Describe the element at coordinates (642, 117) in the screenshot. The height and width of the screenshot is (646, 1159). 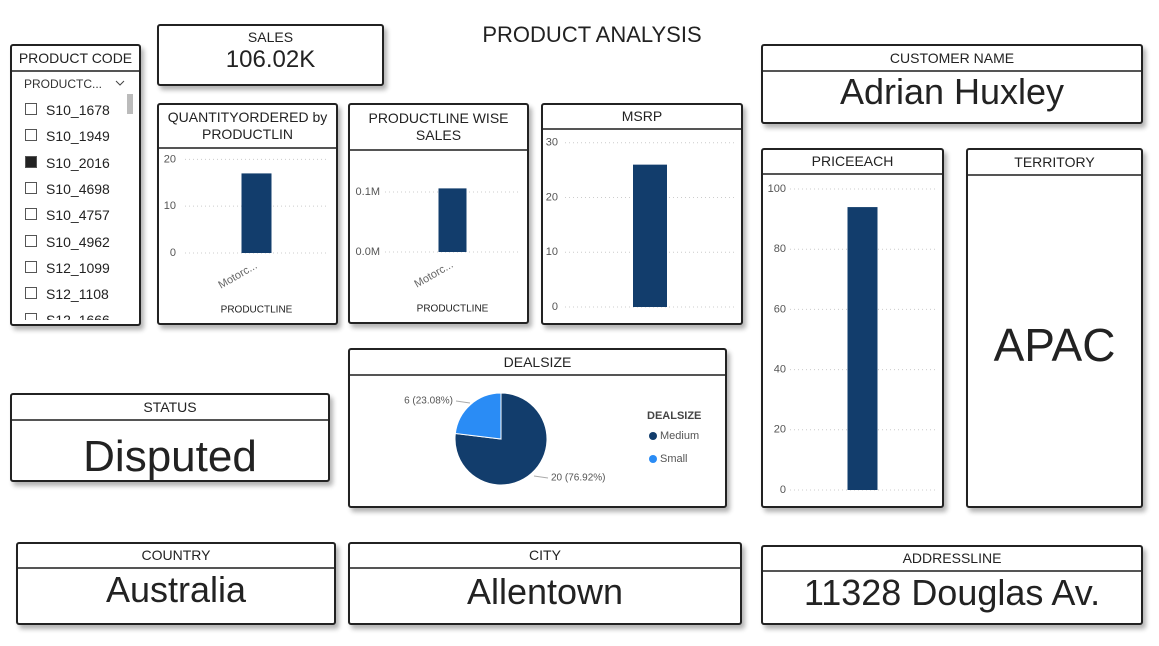
I see `panel-title: MSRP` at that location.